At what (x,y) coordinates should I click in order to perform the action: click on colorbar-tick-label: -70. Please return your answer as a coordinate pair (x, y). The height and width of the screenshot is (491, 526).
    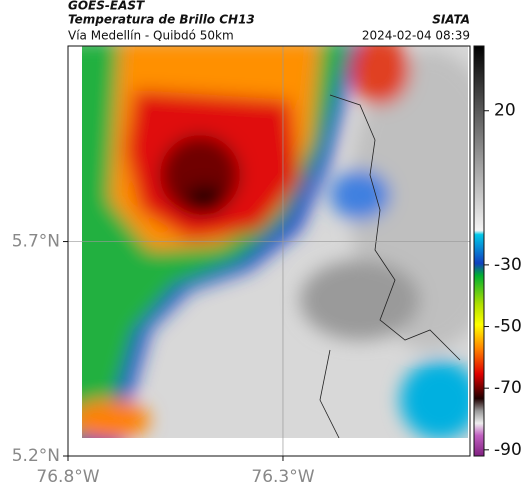
    Looking at the image, I should click on (508, 388).